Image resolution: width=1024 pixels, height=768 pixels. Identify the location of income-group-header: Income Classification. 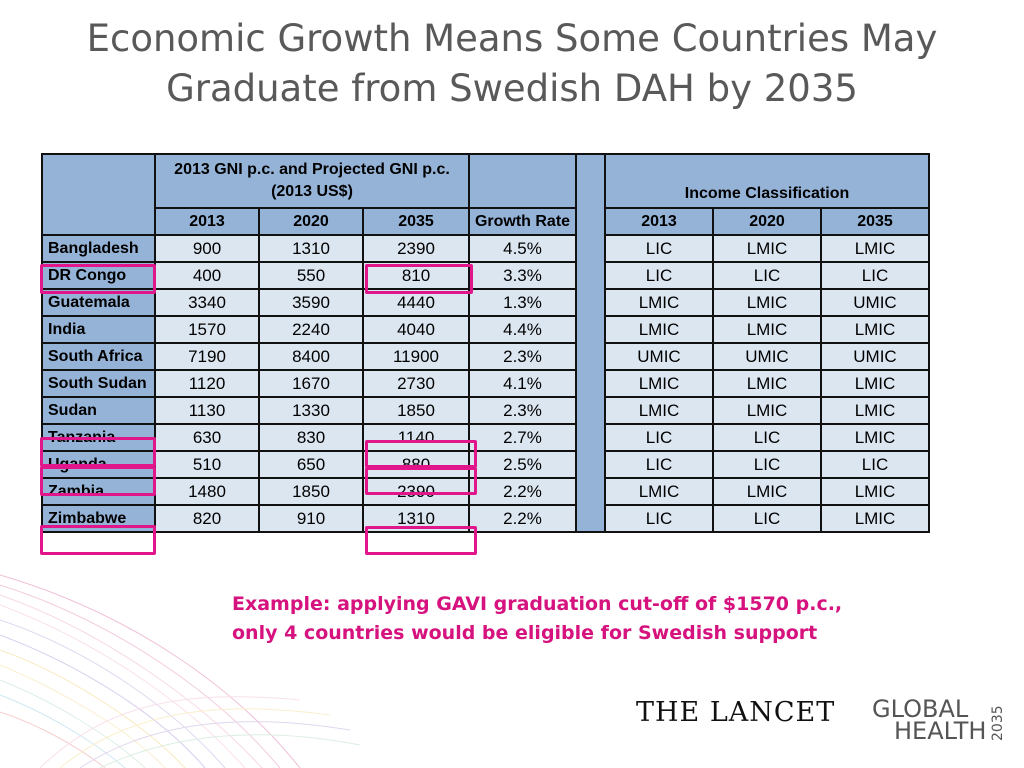
(767, 181).